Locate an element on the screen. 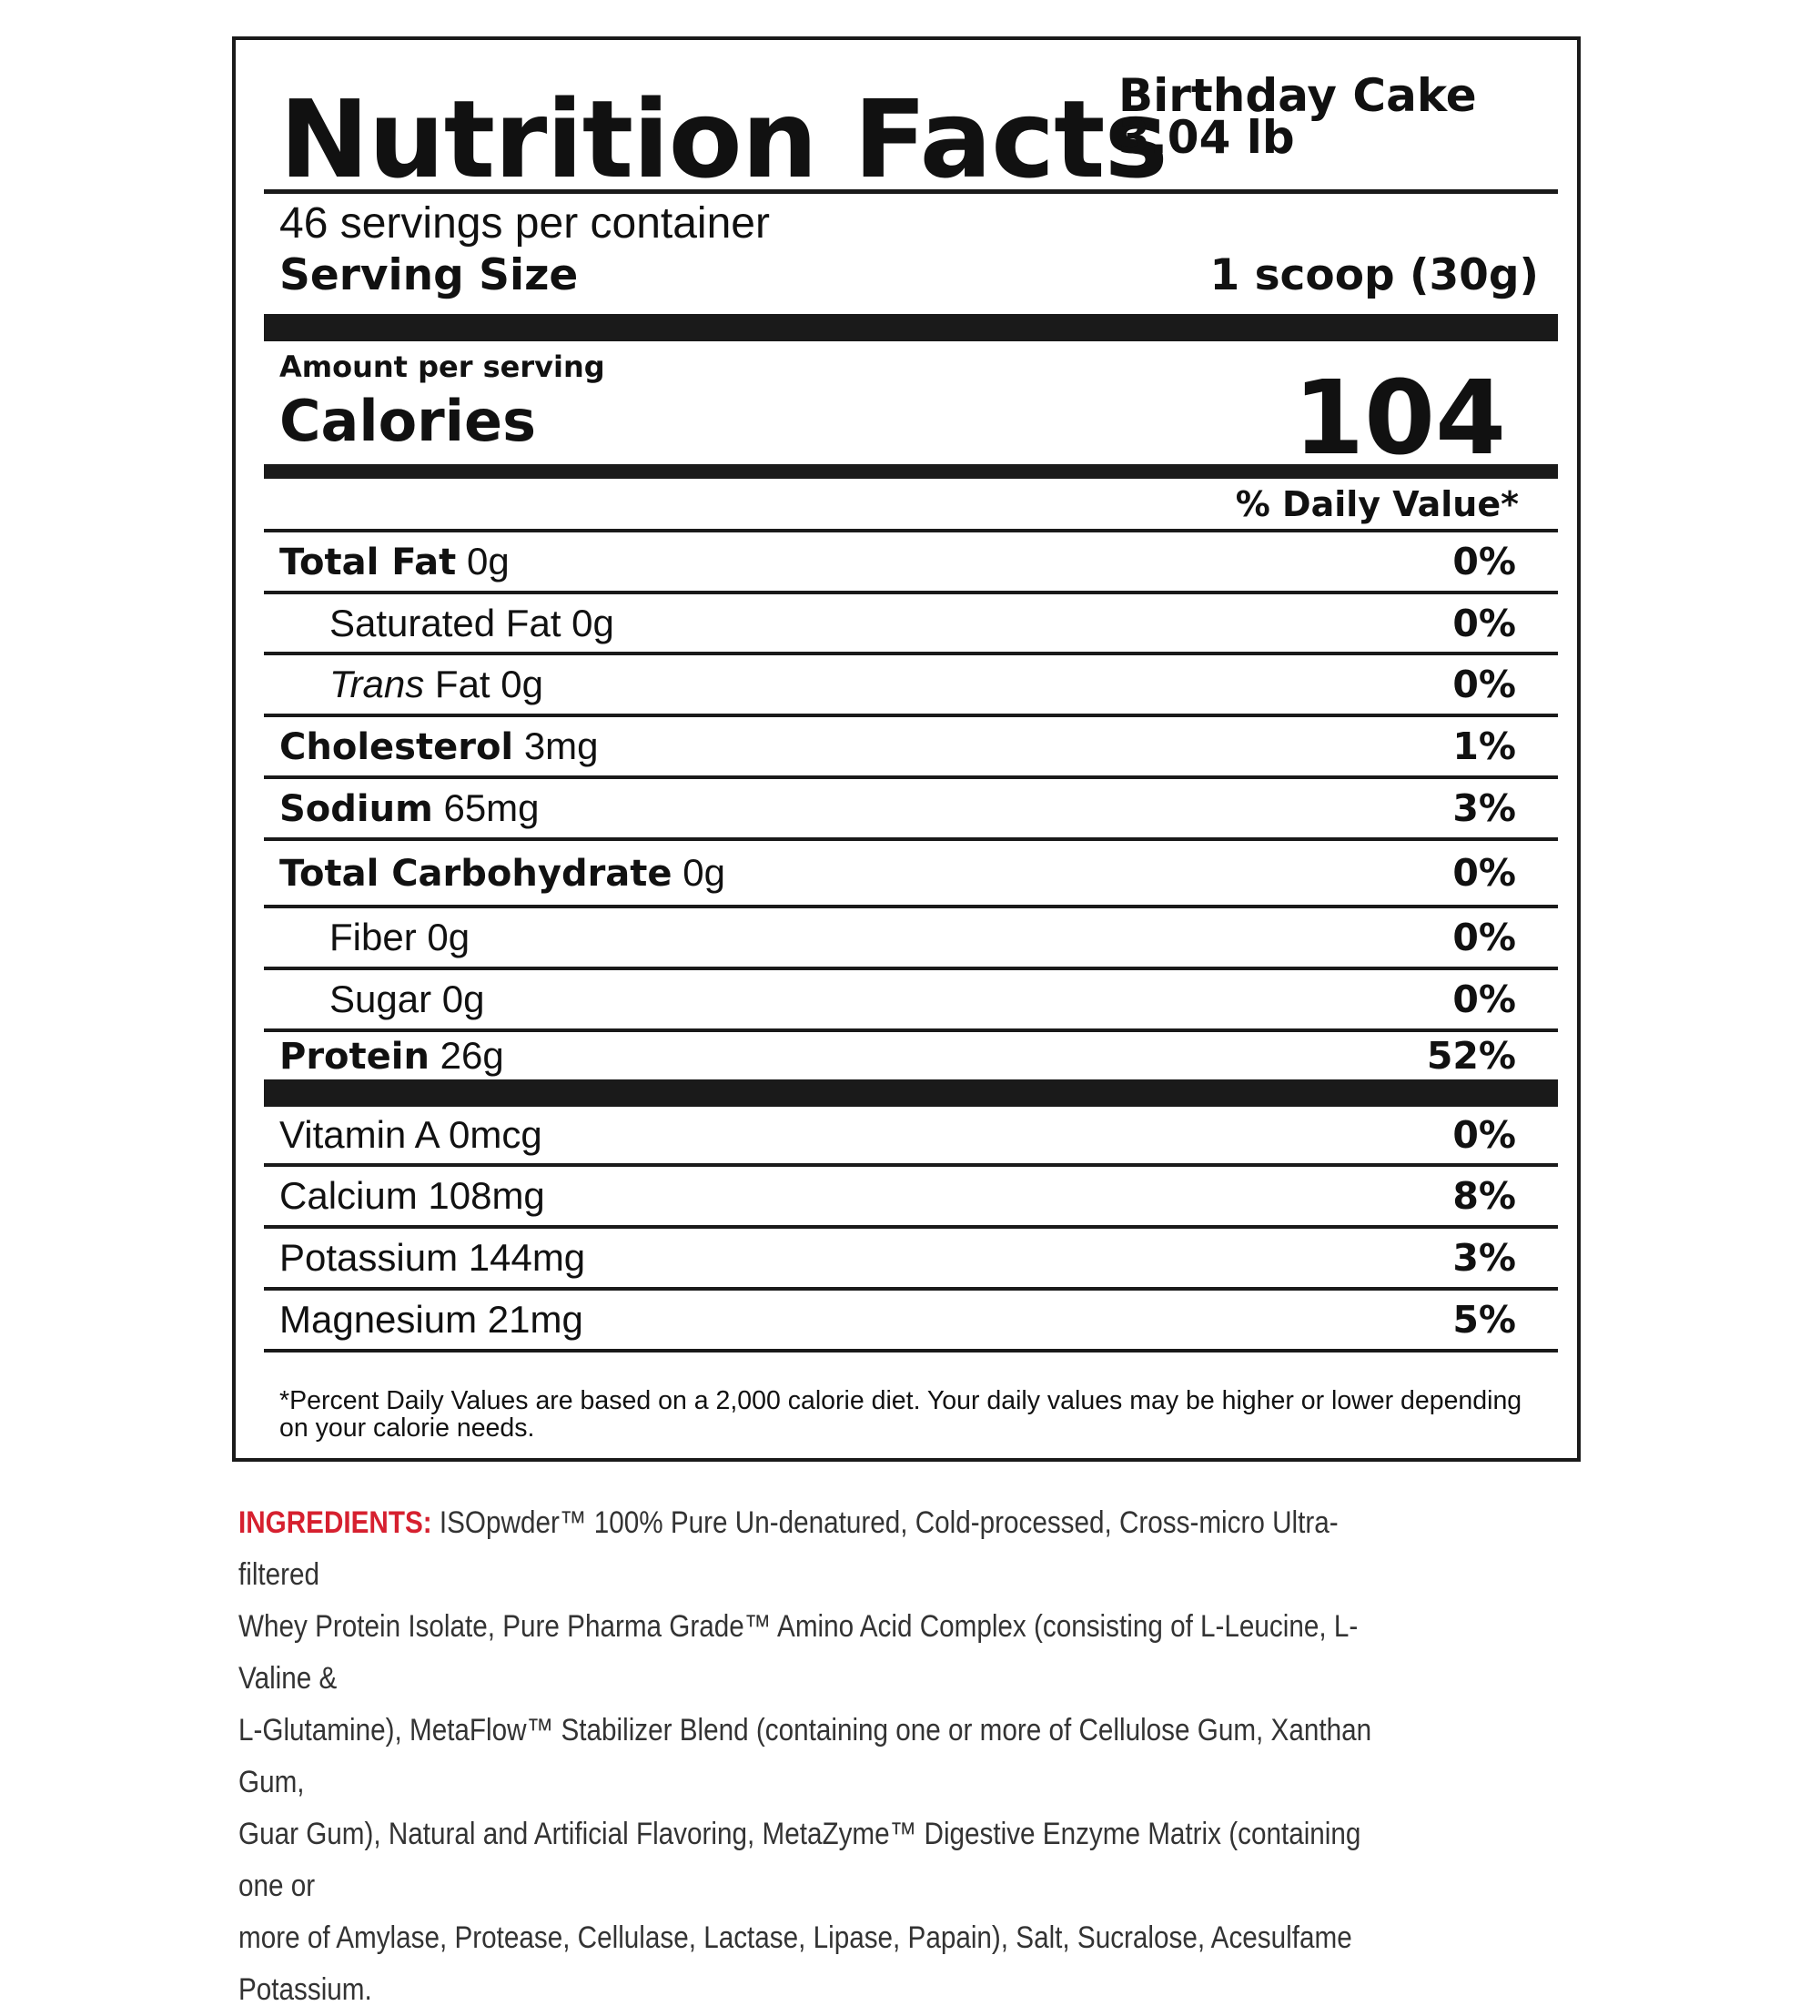 This screenshot has width=1820, height=2016. nutrient-amount: 3mg is located at coordinates (561, 745).